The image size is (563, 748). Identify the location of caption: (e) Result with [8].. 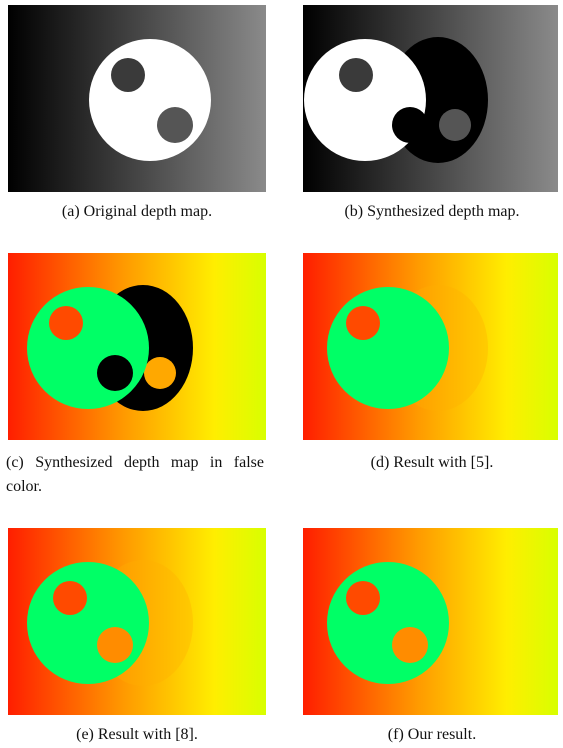
(137, 734).